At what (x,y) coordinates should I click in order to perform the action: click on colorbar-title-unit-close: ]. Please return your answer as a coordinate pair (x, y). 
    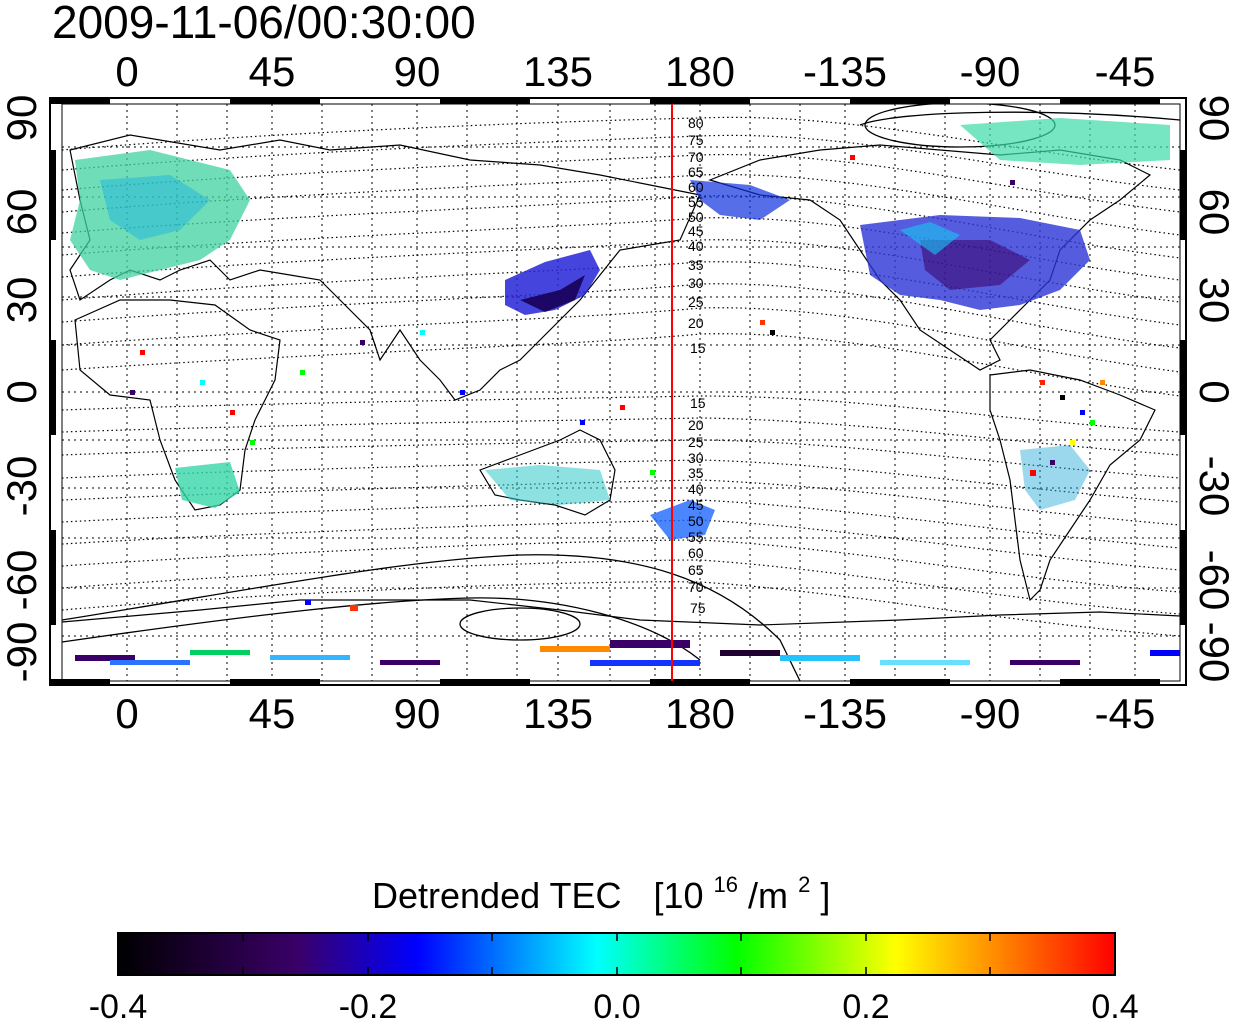
    Looking at the image, I should click on (825, 895).